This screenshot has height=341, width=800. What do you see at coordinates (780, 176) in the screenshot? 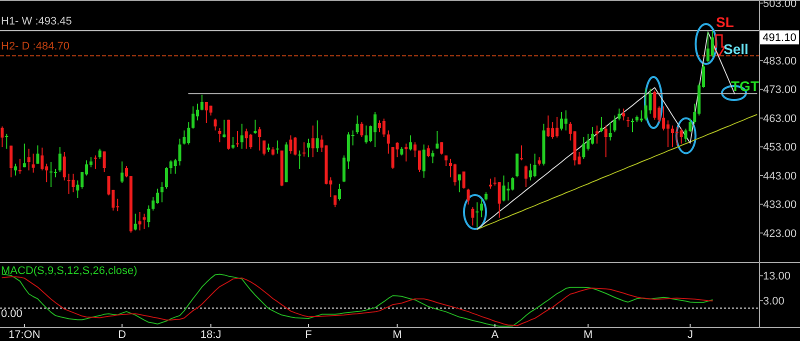
I see `y-tick-label: 443.00` at bounding box center [780, 176].